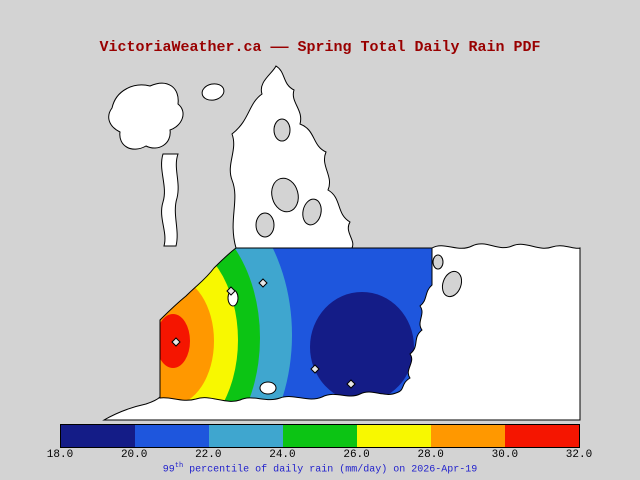 This screenshot has width=640, height=480. What do you see at coordinates (263, 333) in the screenshot?
I see `station-markers` at bounding box center [263, 333].